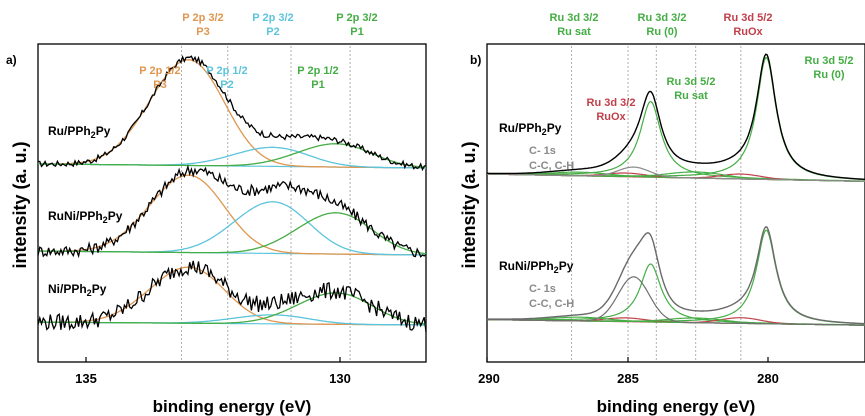 The image size is (865, 416). Describe the element at coordinates (628, 378) in the screenshot. I see `x-tick-285: 285` at that location.